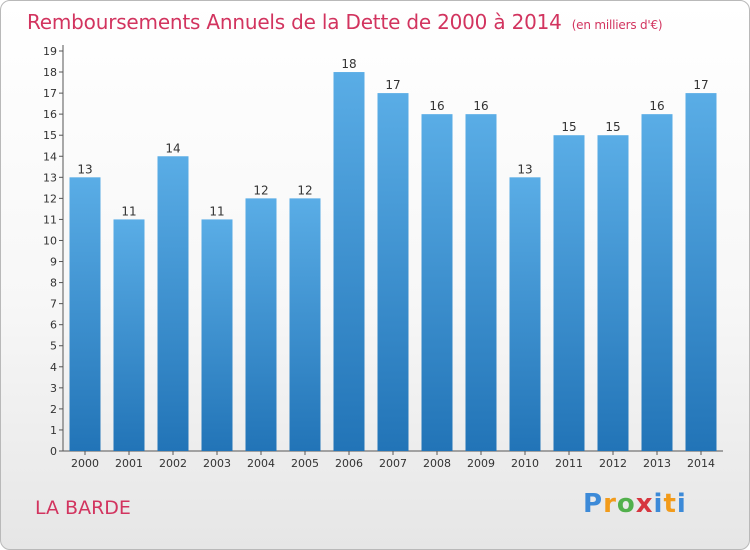 This screenshot has width=750, height=550. What do you see at coordinates (437, 463) in the screenshot?
I see `x-tick-label: 2008` at bounding box center [437, 463].